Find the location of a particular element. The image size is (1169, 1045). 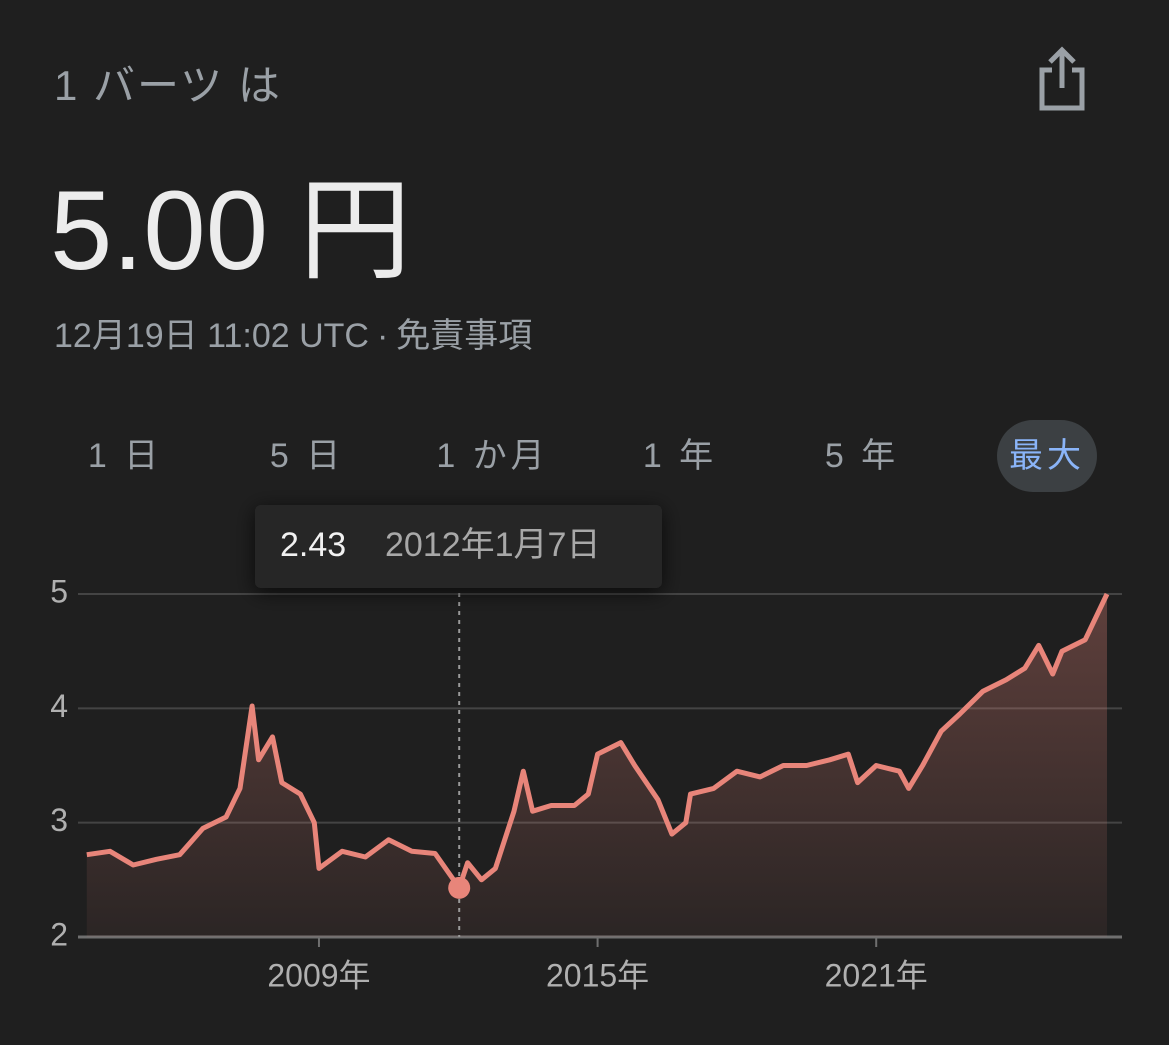

range-tab: 5 年 is located at coordinates (862, 456).